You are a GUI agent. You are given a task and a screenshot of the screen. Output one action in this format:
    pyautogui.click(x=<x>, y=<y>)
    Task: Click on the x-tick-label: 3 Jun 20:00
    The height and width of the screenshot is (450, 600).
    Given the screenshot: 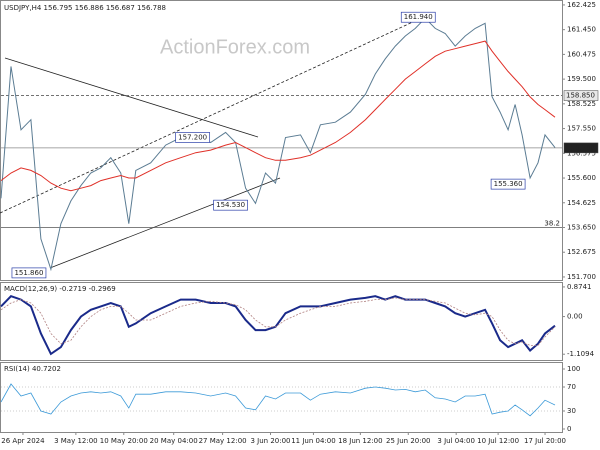 What is the action you would take?
    pyautogui.click(x=271, y=441)
    